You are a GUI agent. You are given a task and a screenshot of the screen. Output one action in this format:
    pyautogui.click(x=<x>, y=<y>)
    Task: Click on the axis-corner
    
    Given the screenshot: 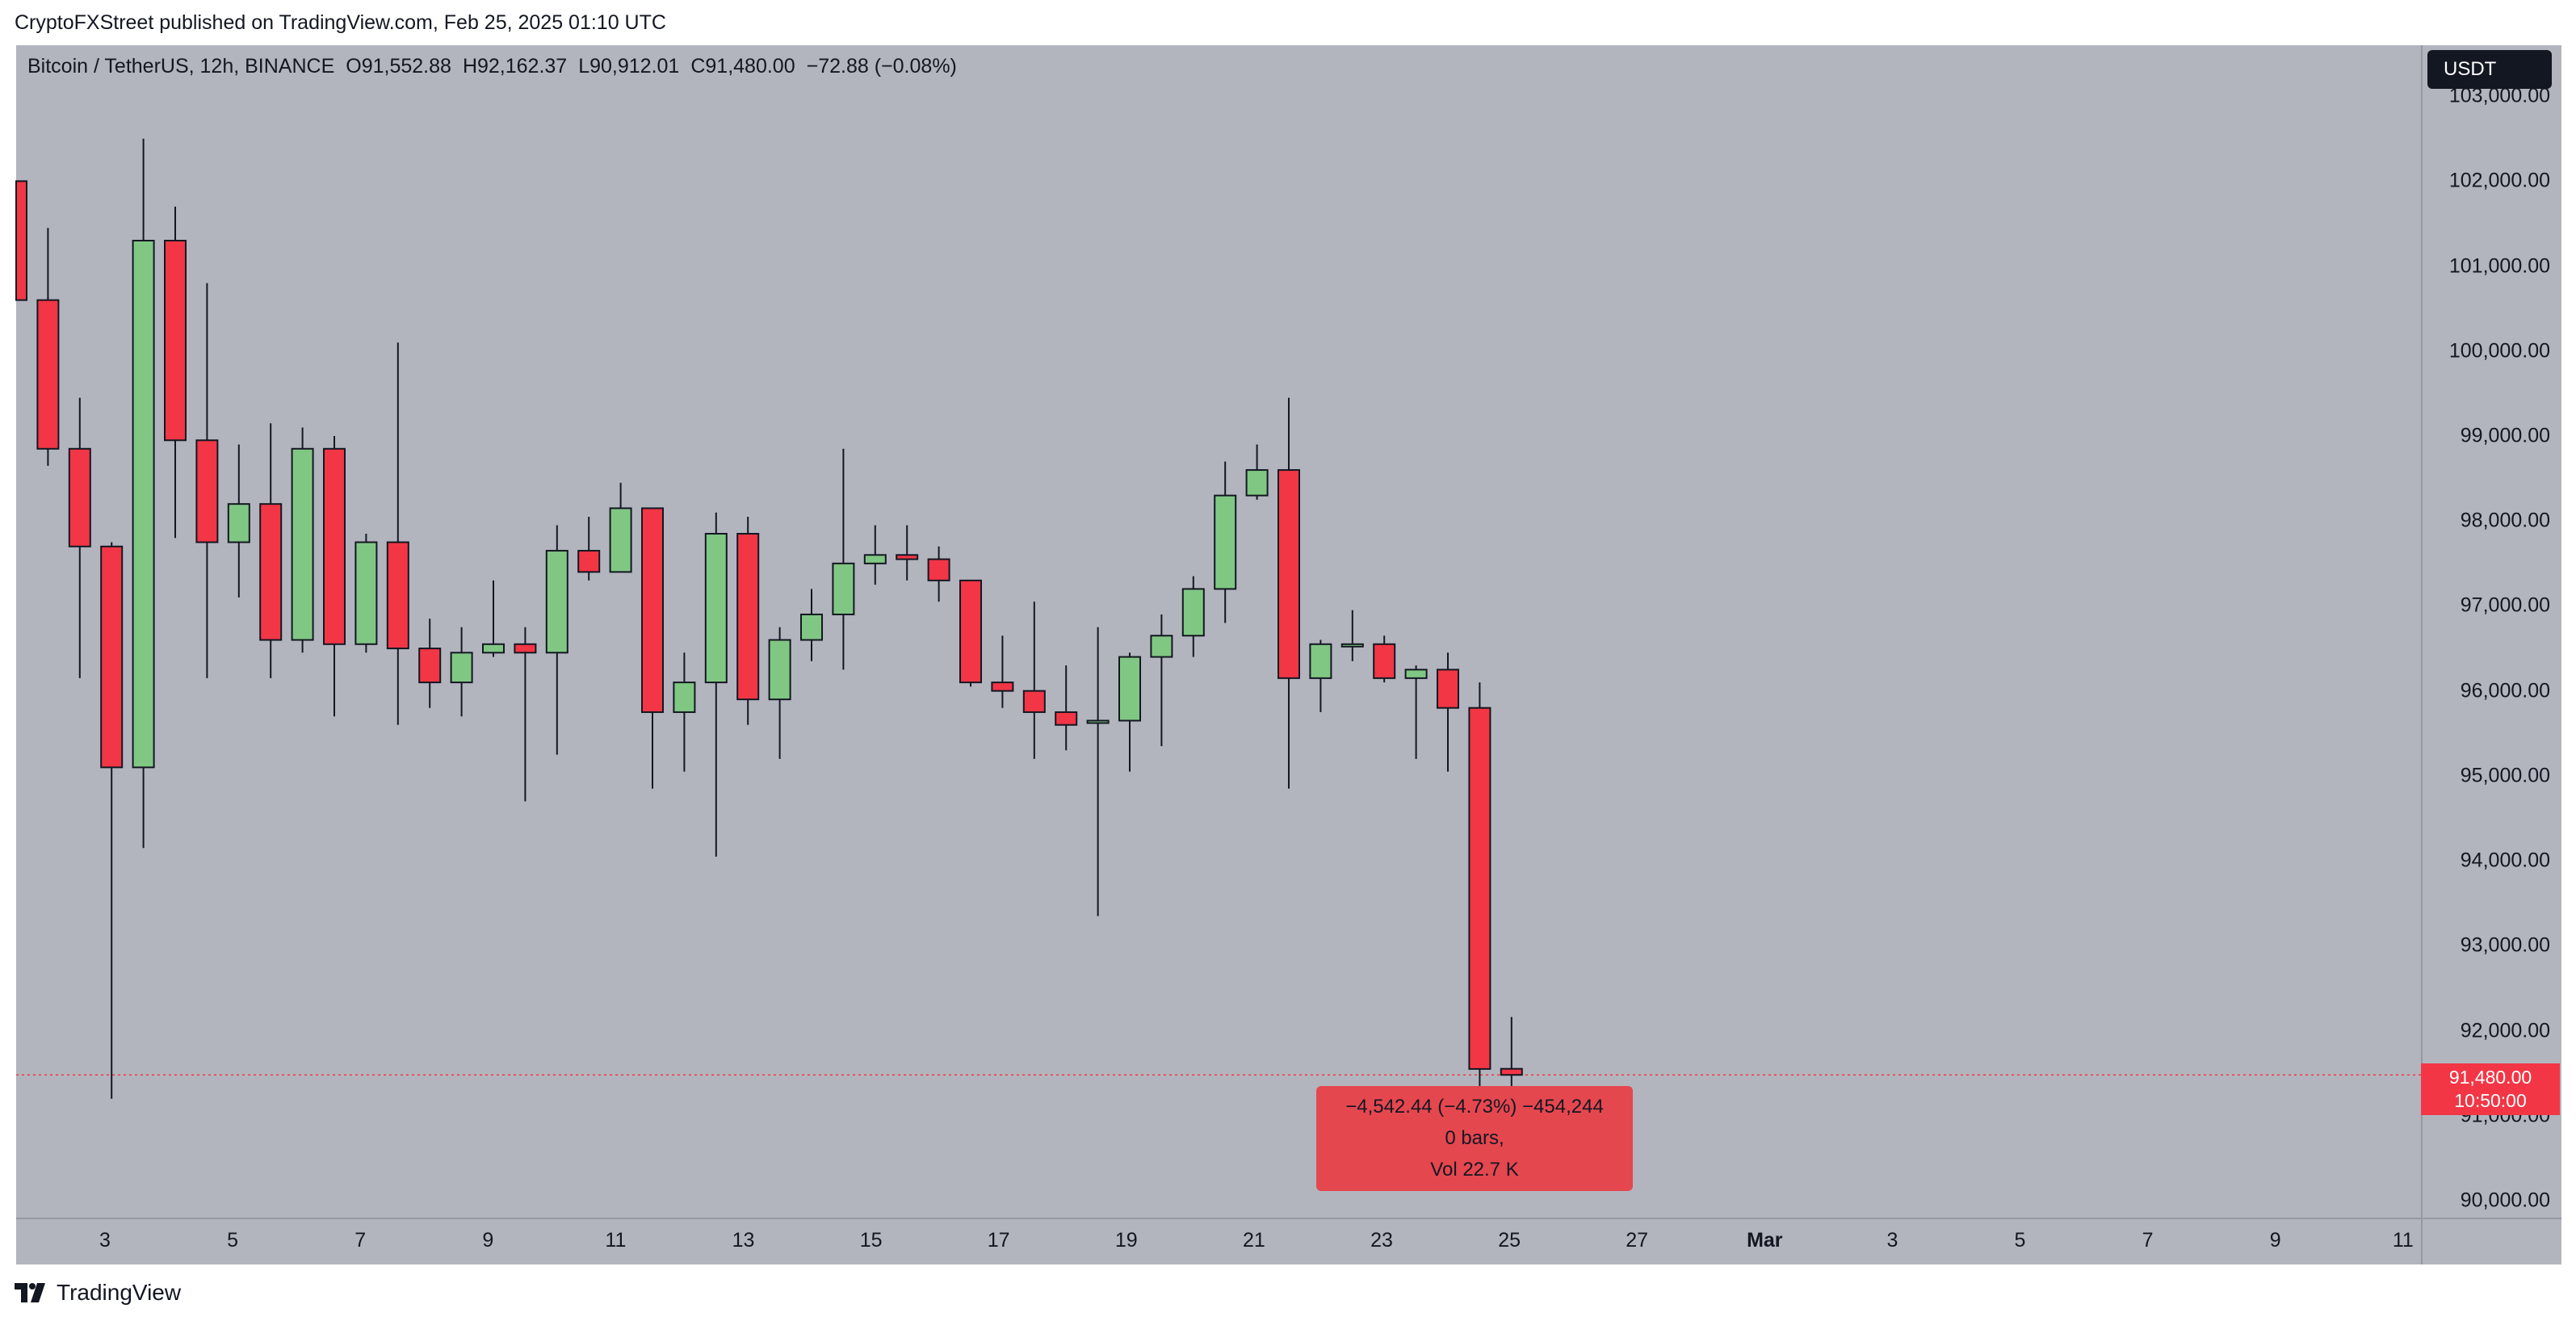 What is the action you would take?
    pyautogui.click(x=2491, y=1241)
    